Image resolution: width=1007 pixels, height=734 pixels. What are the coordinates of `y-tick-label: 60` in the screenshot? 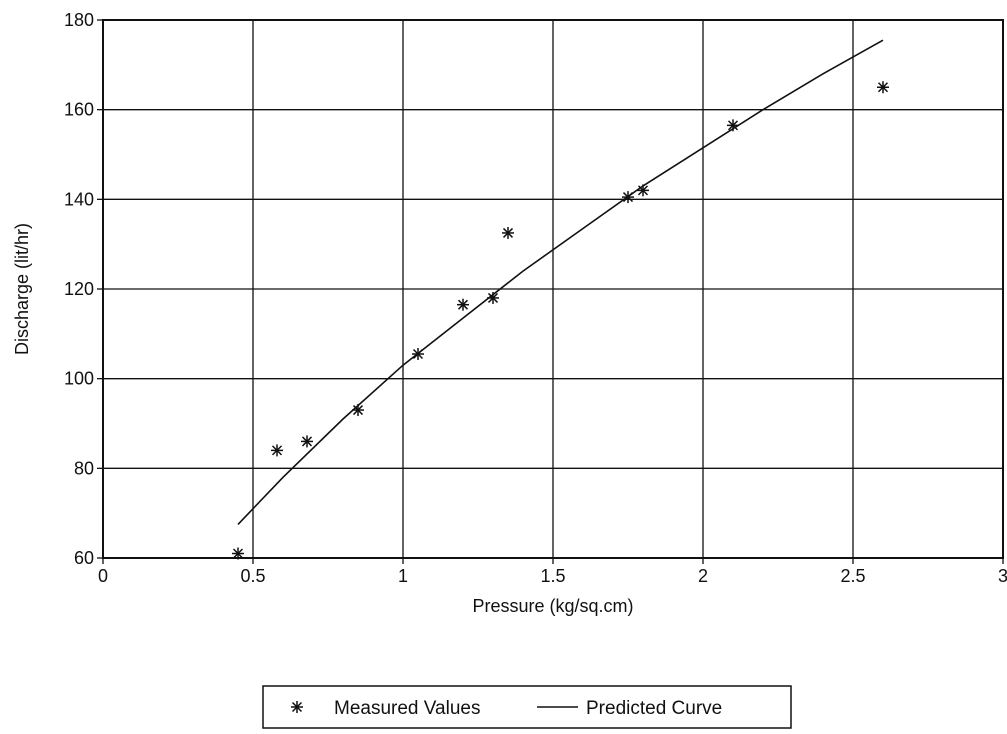 It's located at (84, 558).